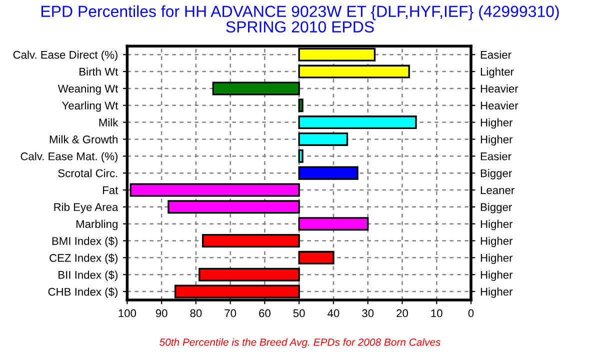 The width and height of the screenshot is (600, 355). Describe the element at coordinates (84, 139) in the screenshot. I see `y-tick-label: Milk & Growth` at that location.